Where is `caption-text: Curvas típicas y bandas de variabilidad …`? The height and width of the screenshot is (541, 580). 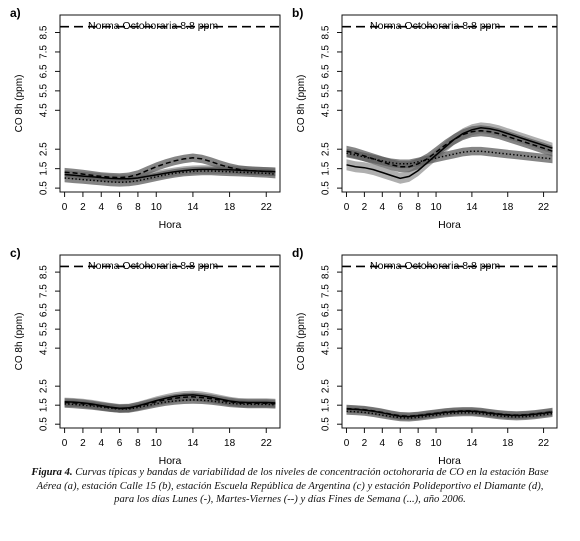 caption-text: Curvas típicas y bandas de variabilidad … is located at coordinates (292, 486).